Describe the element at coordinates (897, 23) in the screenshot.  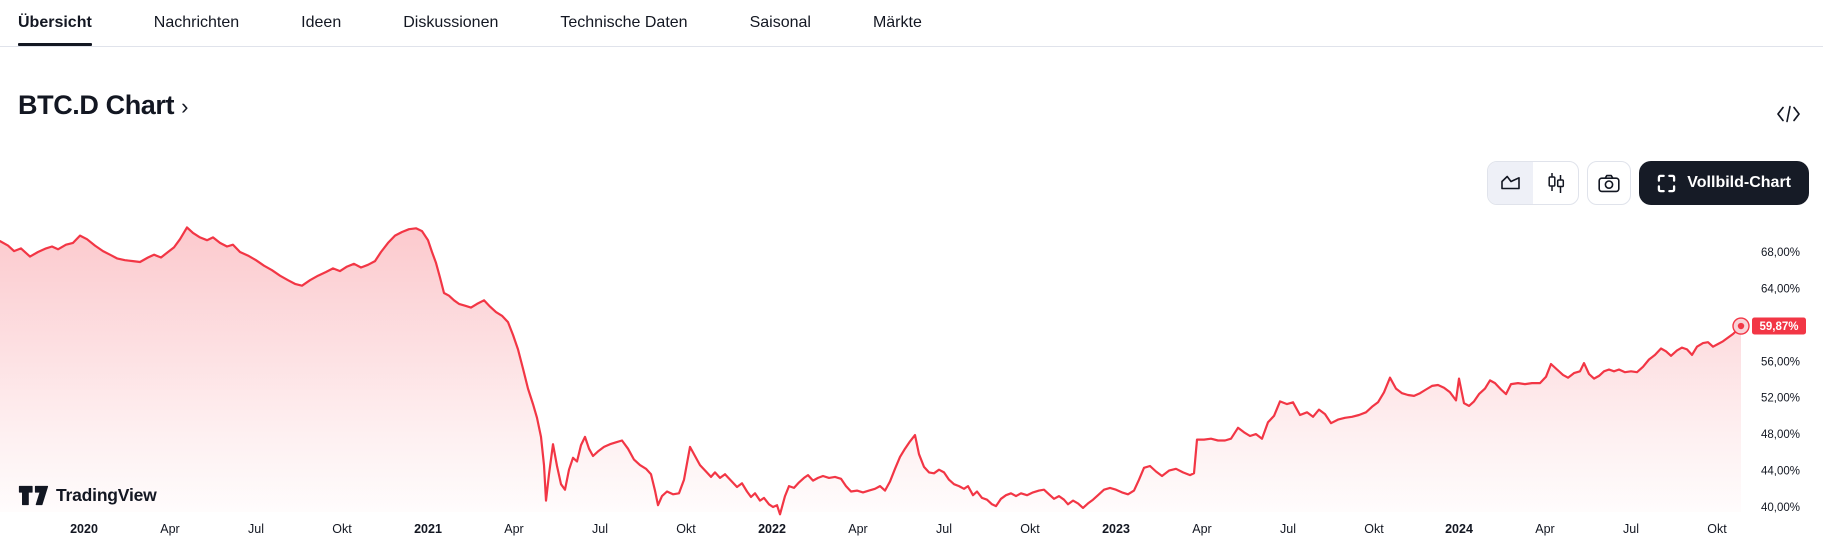
I see `tab-m-rkte: Märkte` at that location.